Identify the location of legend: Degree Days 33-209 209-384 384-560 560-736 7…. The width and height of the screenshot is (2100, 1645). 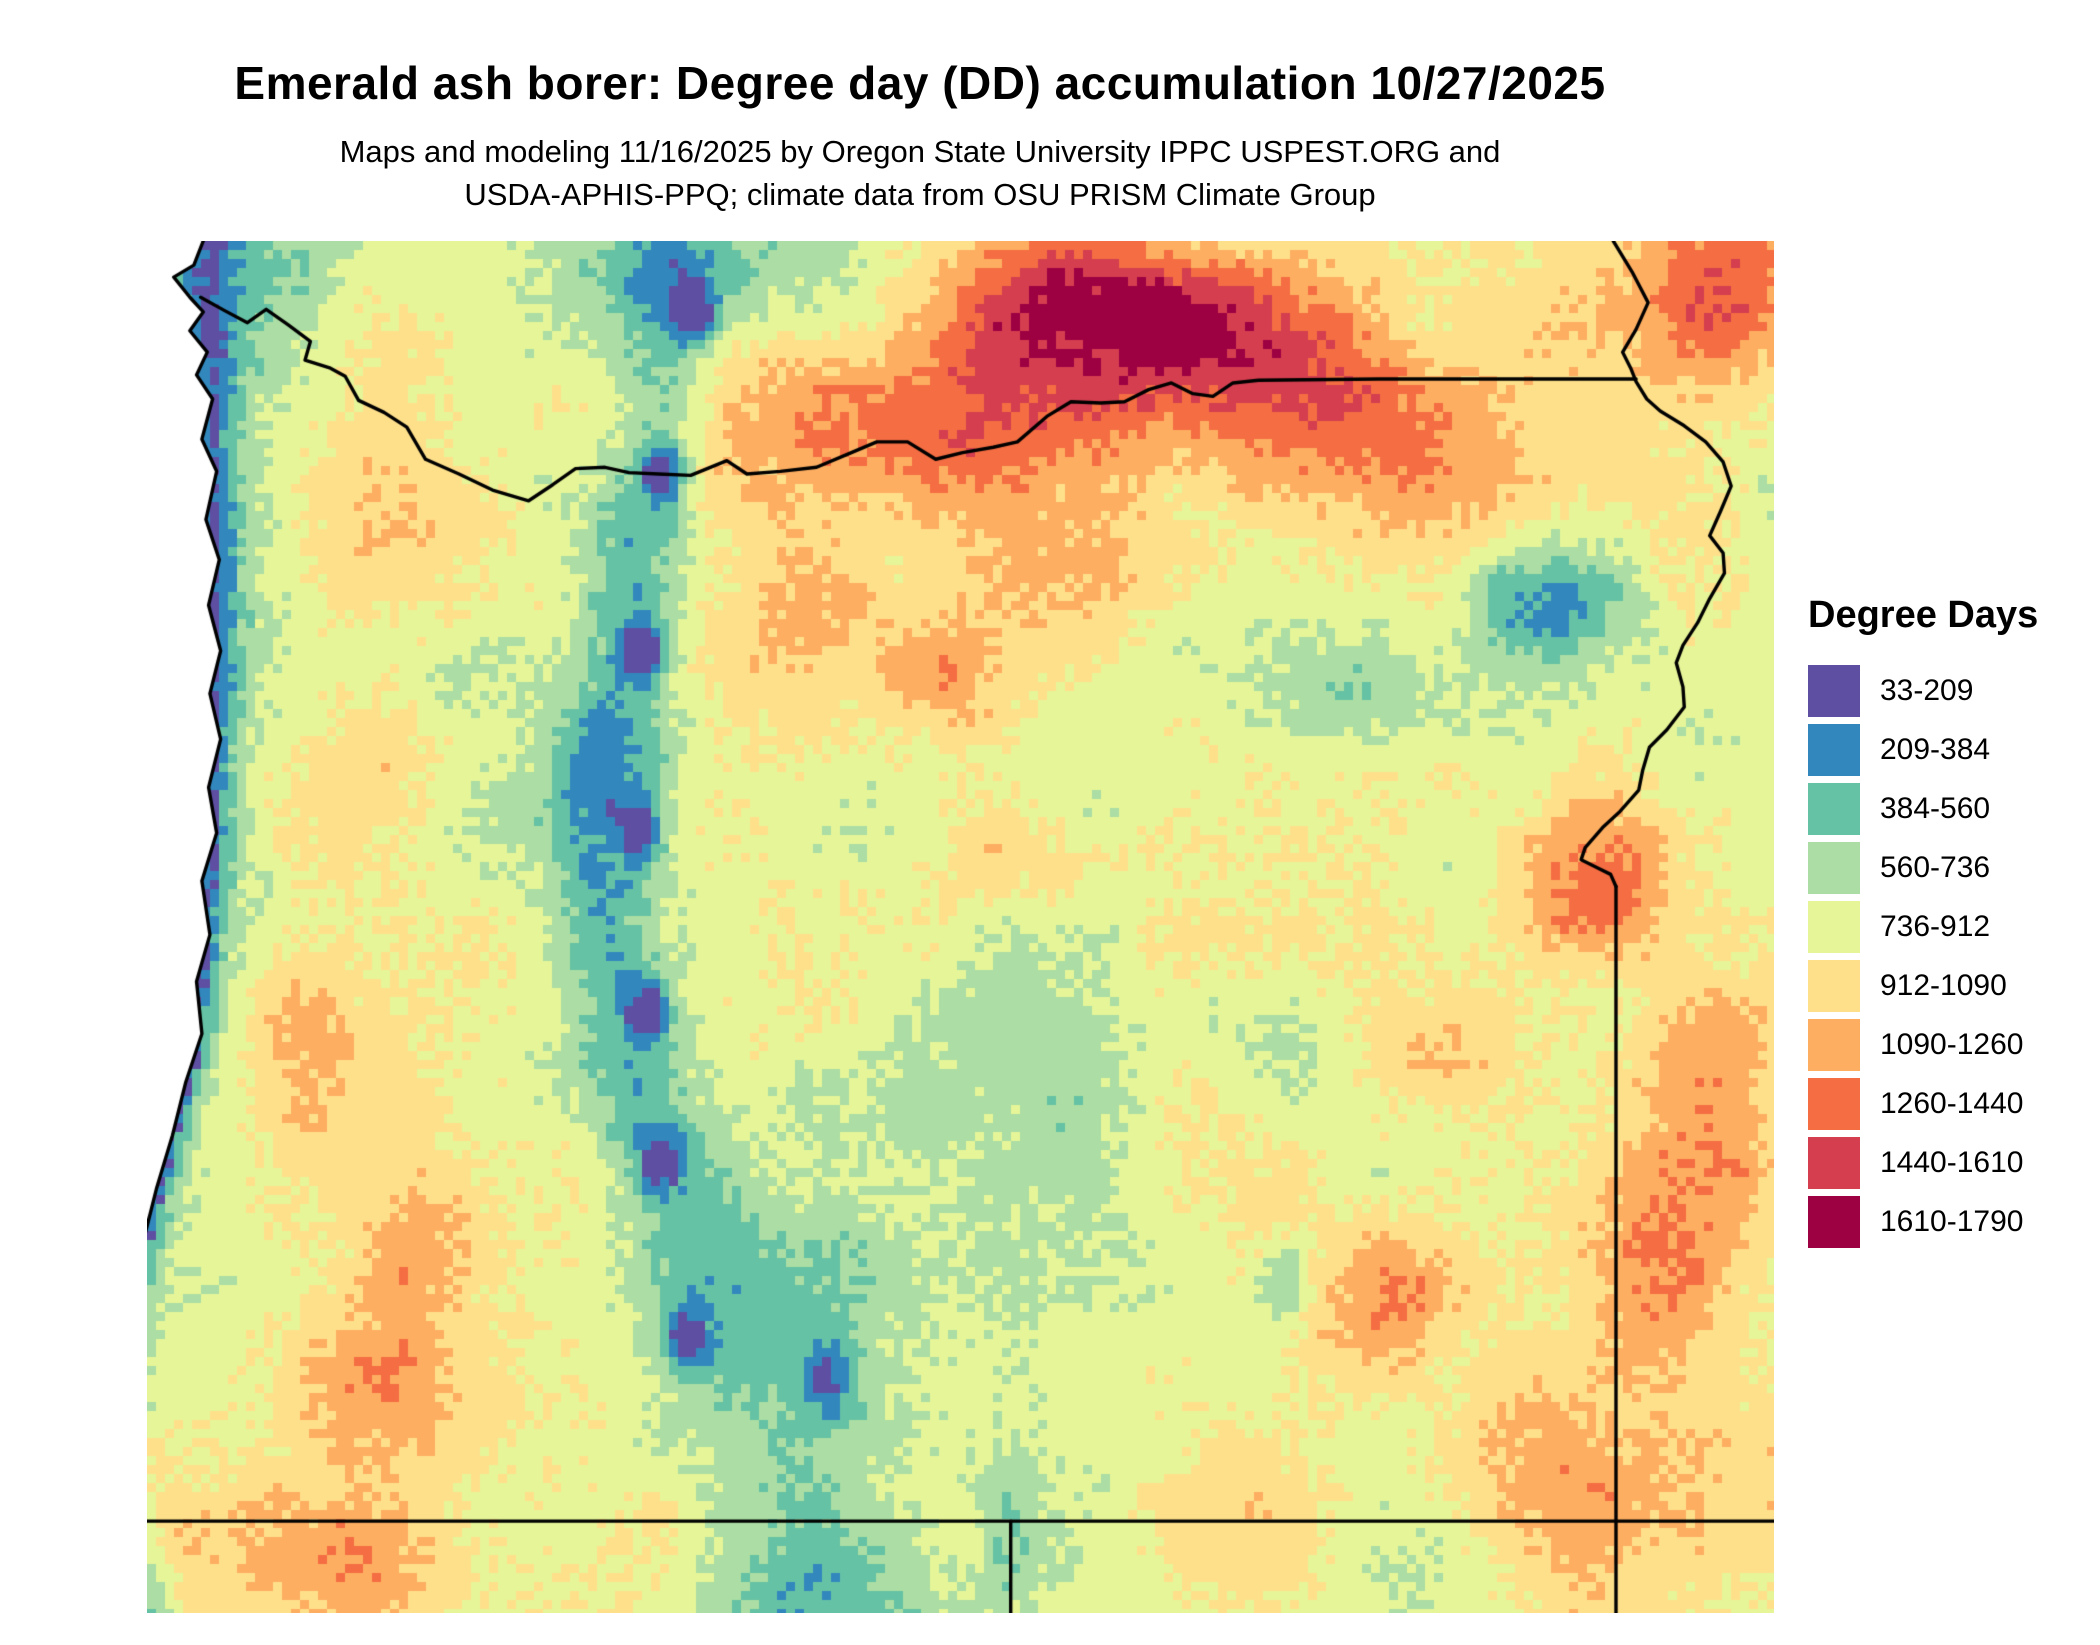
(1953, 922).